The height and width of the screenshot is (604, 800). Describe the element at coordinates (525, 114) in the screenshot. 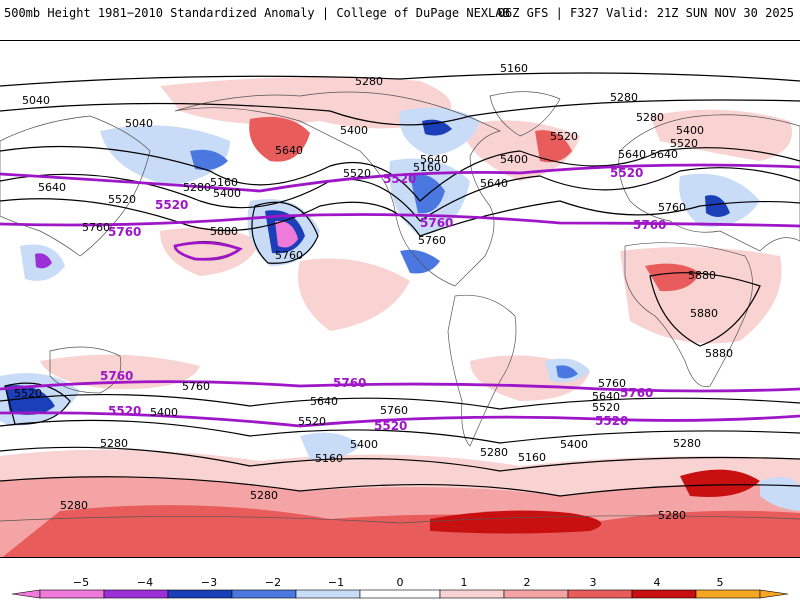

I see `greenland-coast` at that location.